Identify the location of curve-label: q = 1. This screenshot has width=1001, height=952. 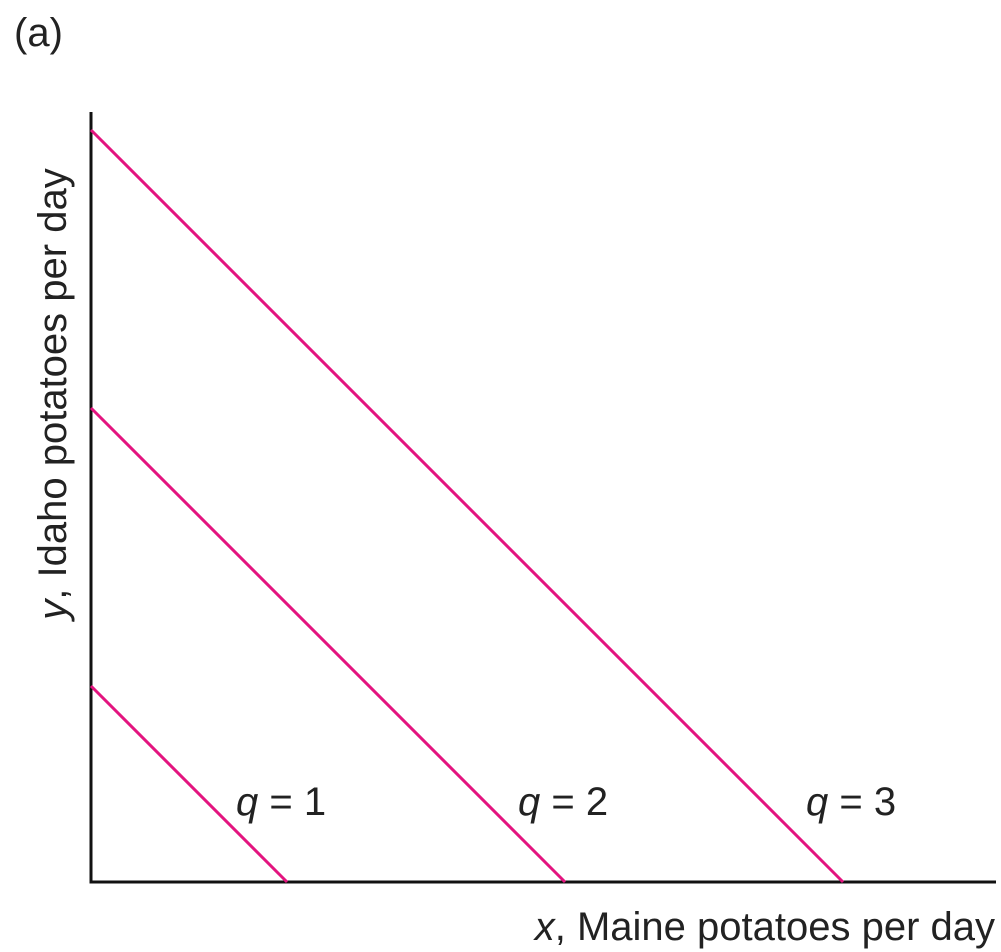
(281, 802).